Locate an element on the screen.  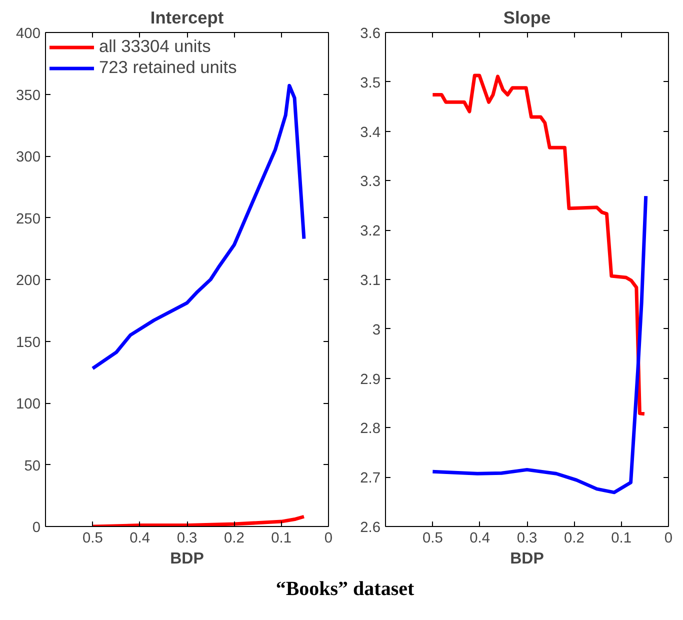
y-tick-label: 100 is located at coordinates (28, 404).